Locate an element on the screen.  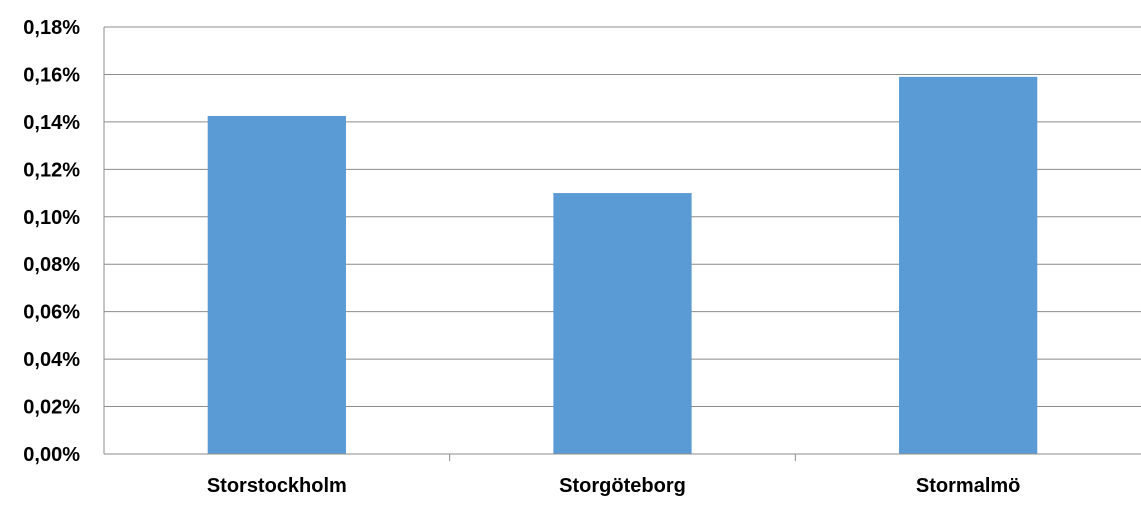
y-tick-label: 0,18% is located at coordinates (51, 28).